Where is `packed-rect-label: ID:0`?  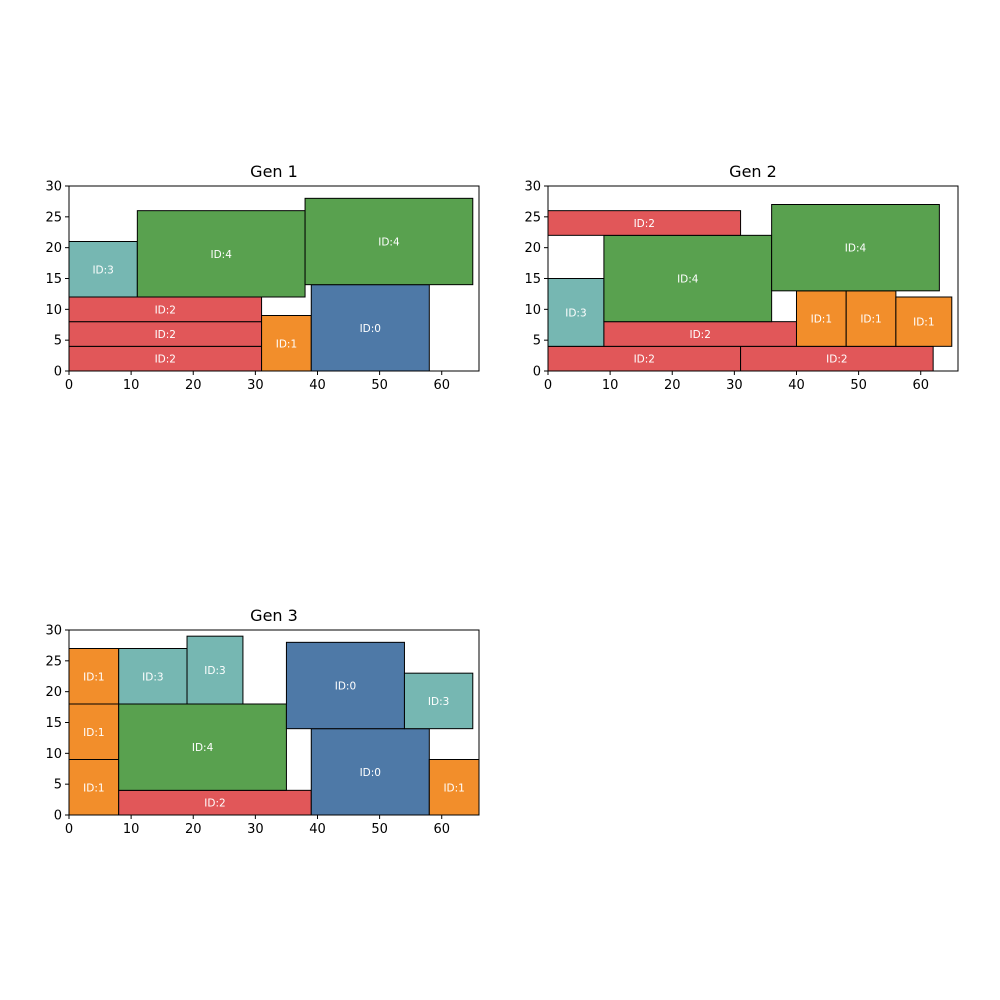 packed-rect-label: ID:0 is located at coordinates (345, 687).